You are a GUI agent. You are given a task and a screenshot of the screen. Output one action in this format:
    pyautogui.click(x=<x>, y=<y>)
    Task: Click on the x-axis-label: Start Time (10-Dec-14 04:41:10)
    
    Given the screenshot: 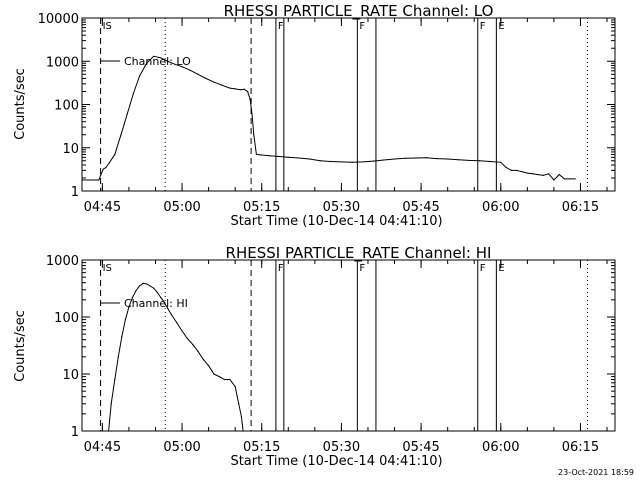 What is the action you would take?
    pyautogui.click(x=336, y=221)
    